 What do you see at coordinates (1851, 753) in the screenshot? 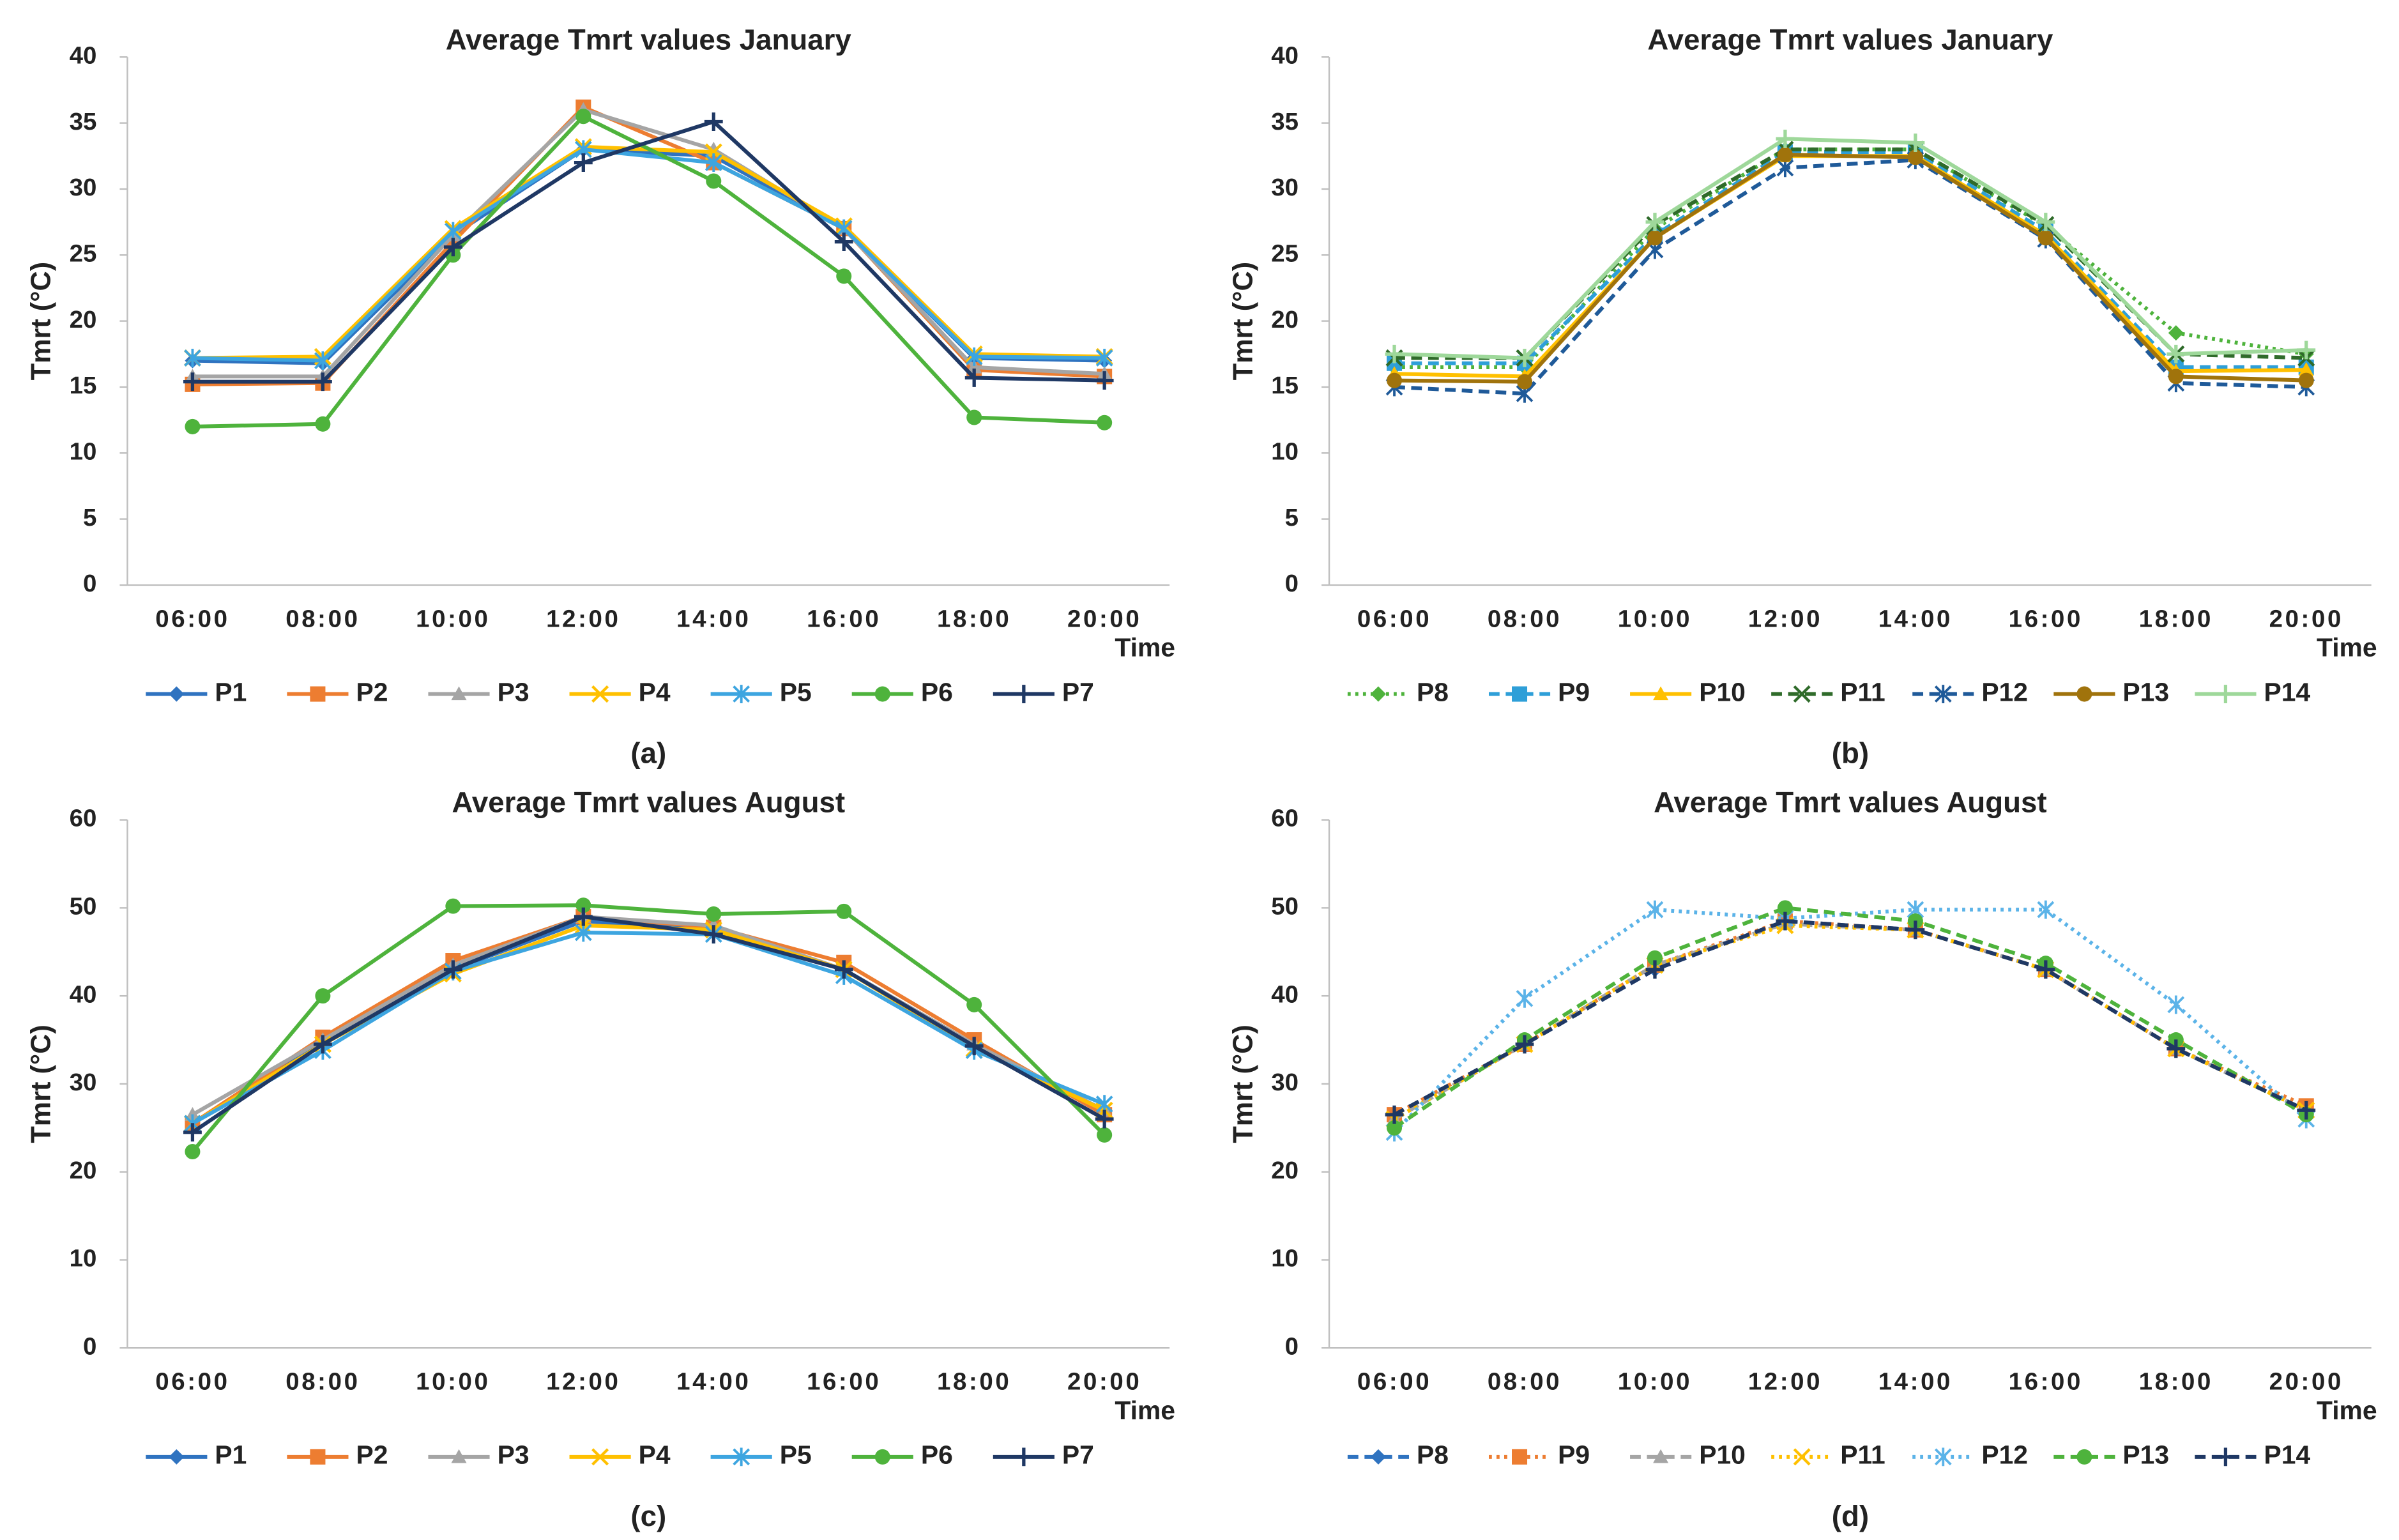
I see `caption: (b)` at bounding box center [1851, 753].